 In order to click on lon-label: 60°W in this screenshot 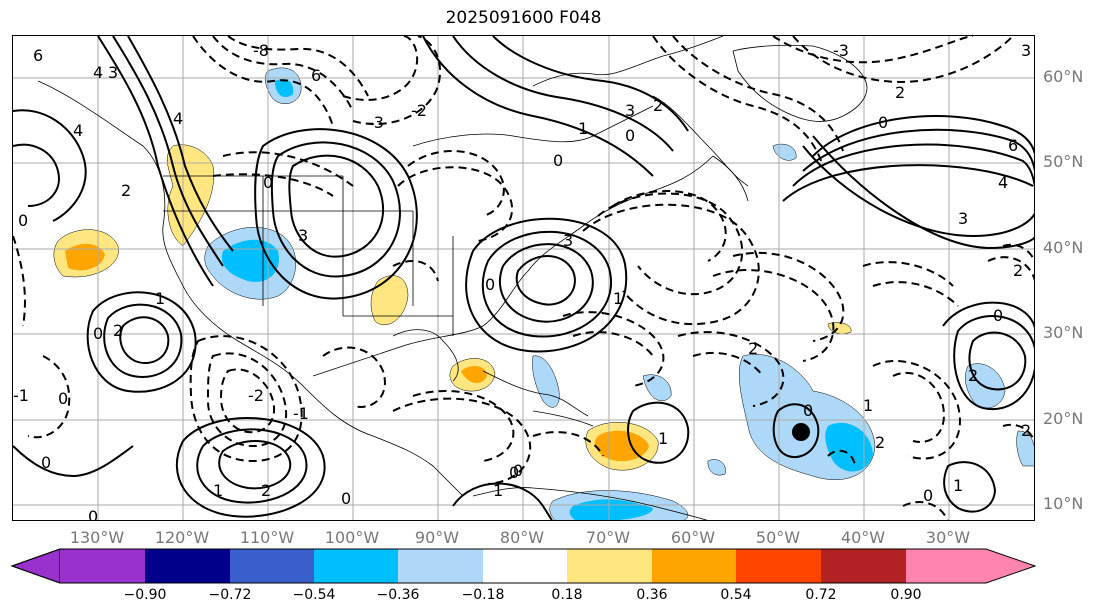, I will do `click(693, 537)`.